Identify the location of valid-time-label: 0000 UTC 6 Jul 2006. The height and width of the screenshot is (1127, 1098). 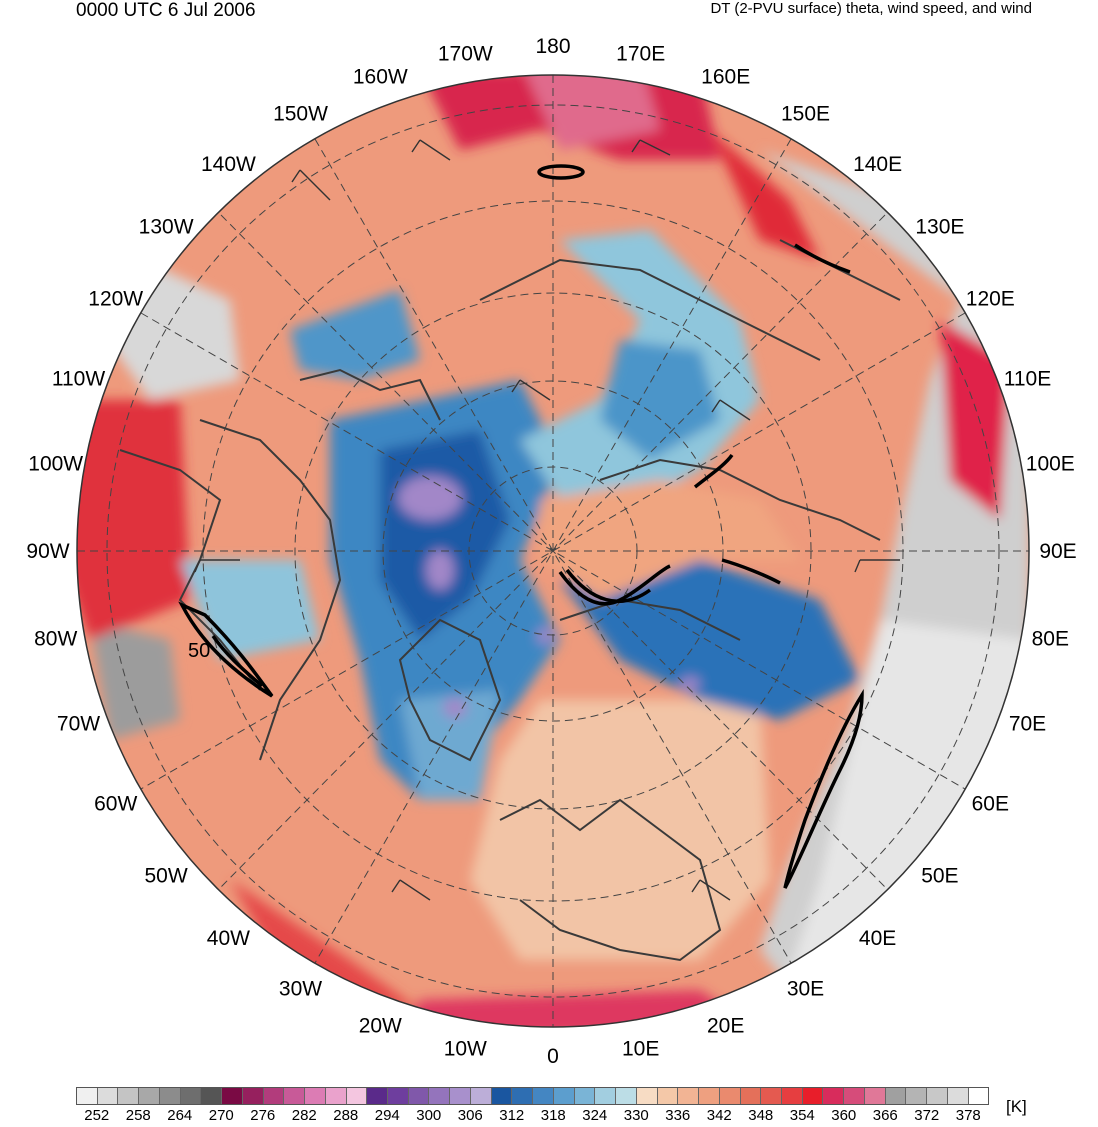
(166, 10).